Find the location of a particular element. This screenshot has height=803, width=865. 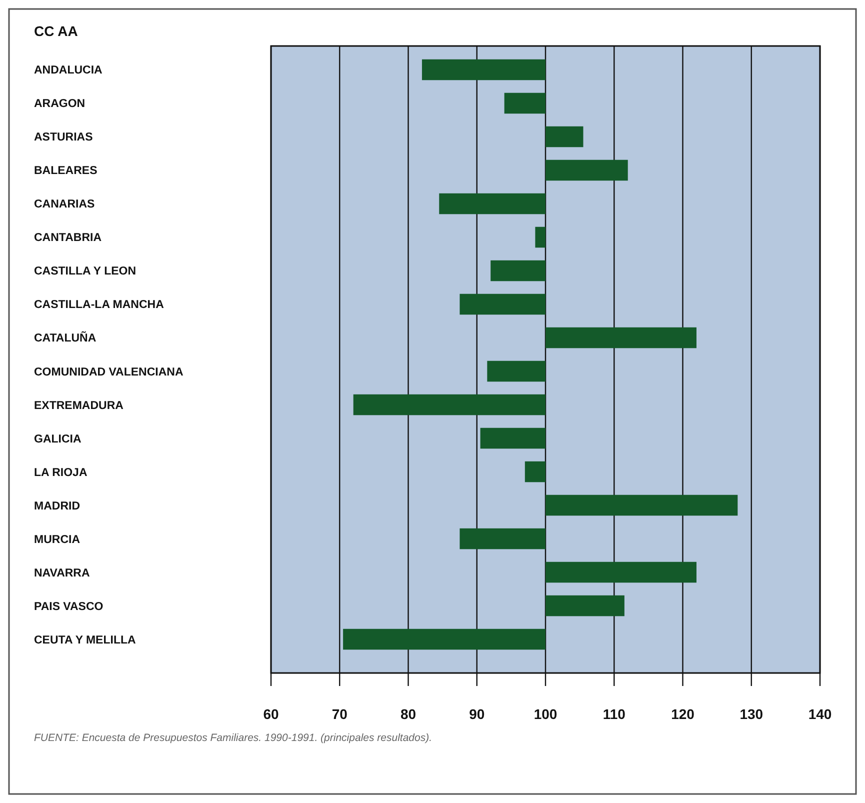

x-tick-label: 100 is located at coordinates (546, 714).